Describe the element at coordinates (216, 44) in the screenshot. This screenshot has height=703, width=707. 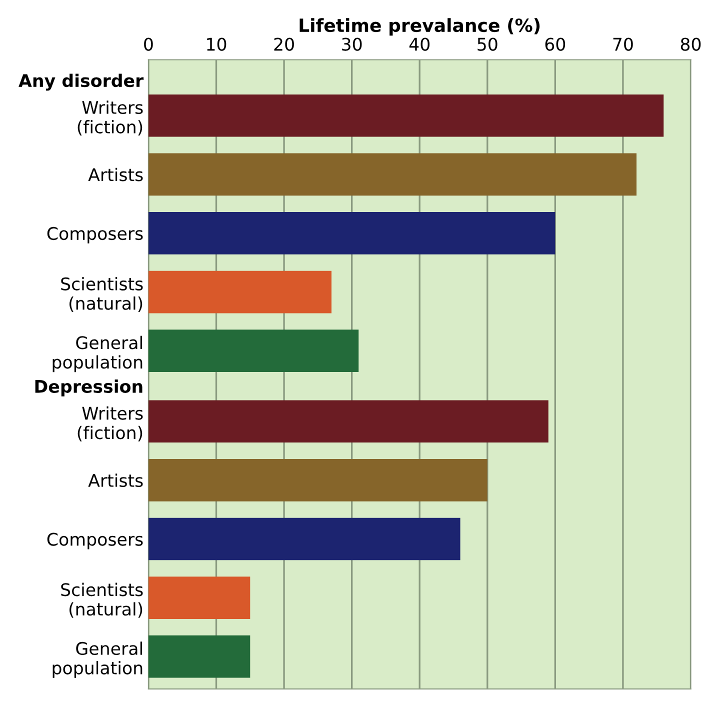
I see `x-tick-label: 10` at that location.